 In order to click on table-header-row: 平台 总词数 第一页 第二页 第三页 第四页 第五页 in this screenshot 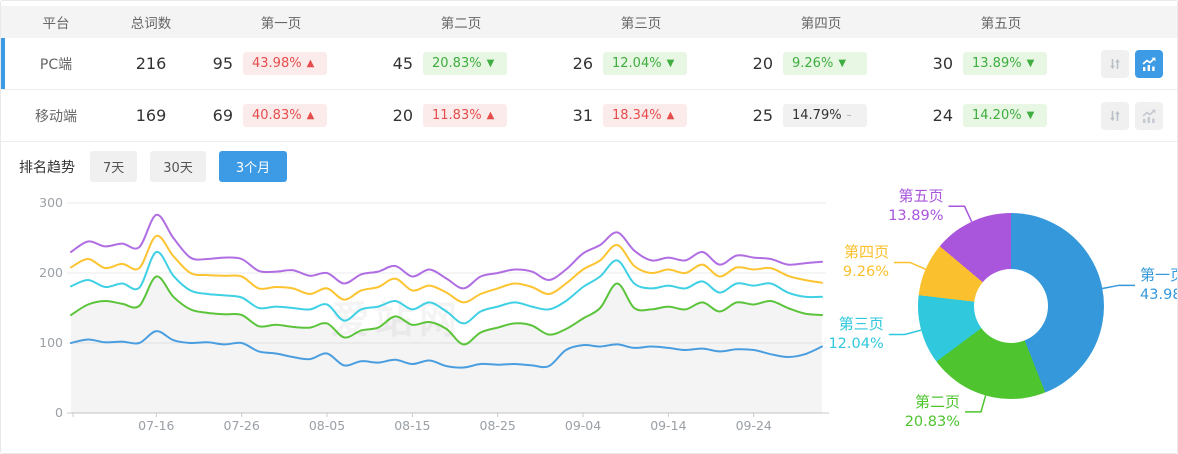, I will do `click(589, 22)`.